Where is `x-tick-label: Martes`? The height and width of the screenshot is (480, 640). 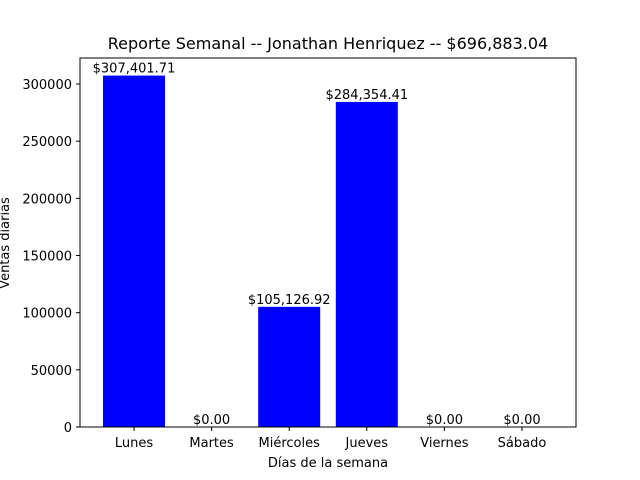 x-tick-label: Martes is located at coordinates (211, 443).